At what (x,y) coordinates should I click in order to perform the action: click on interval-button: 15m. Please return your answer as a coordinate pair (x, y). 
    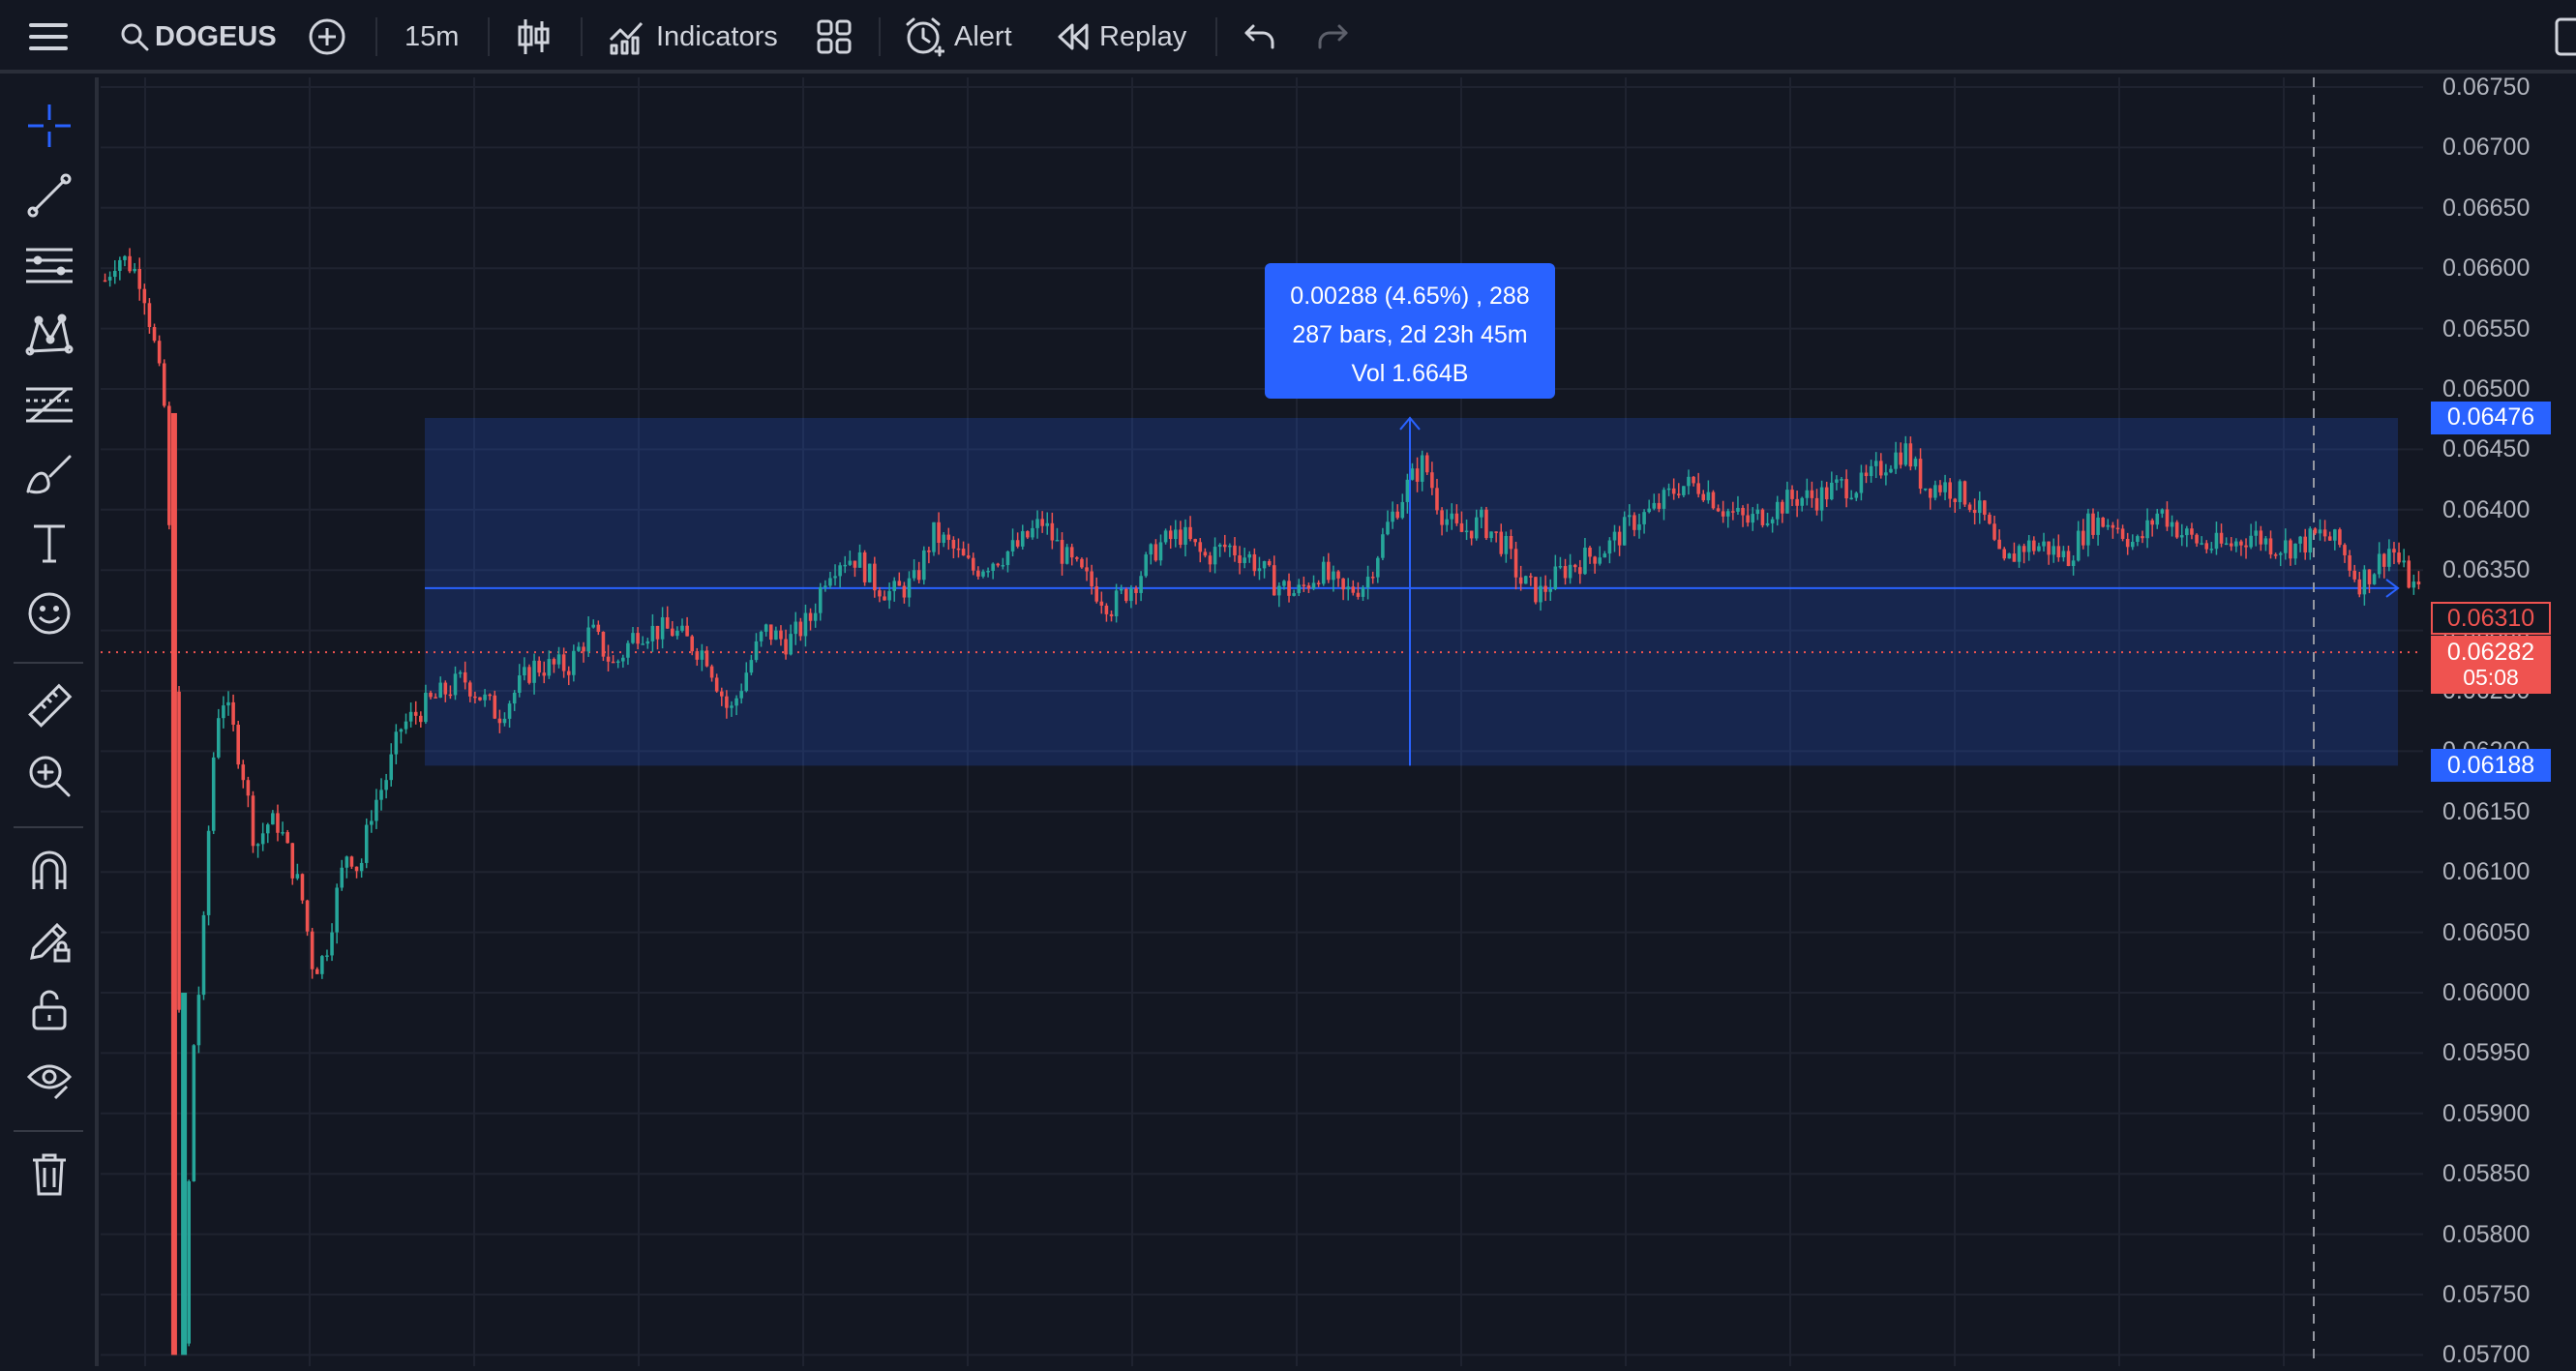
    Looking at the image, I should click on (431, 37).